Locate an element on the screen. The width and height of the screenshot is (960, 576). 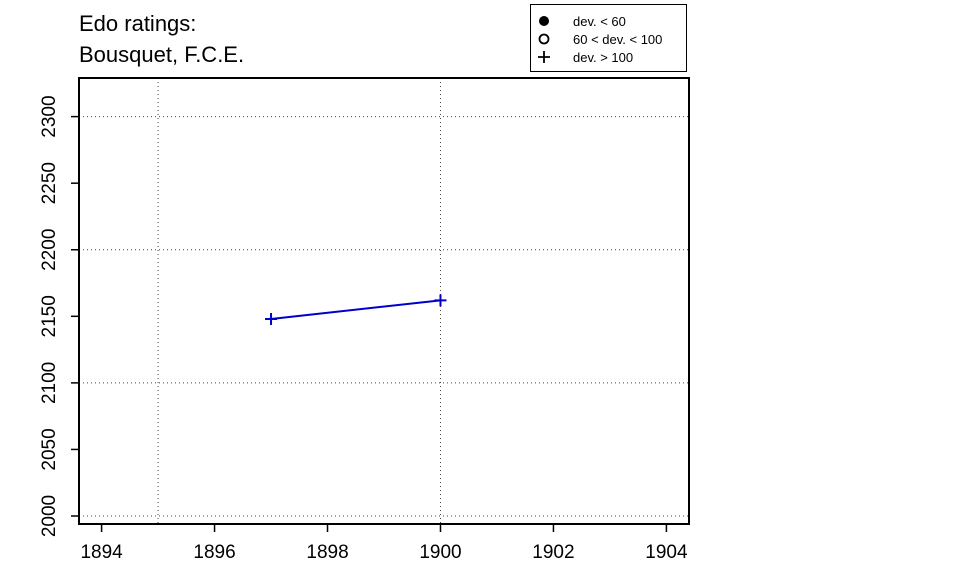
legend-item-dev-60-100: 60 < dev. < 100 is located at coordinates (596, 39).